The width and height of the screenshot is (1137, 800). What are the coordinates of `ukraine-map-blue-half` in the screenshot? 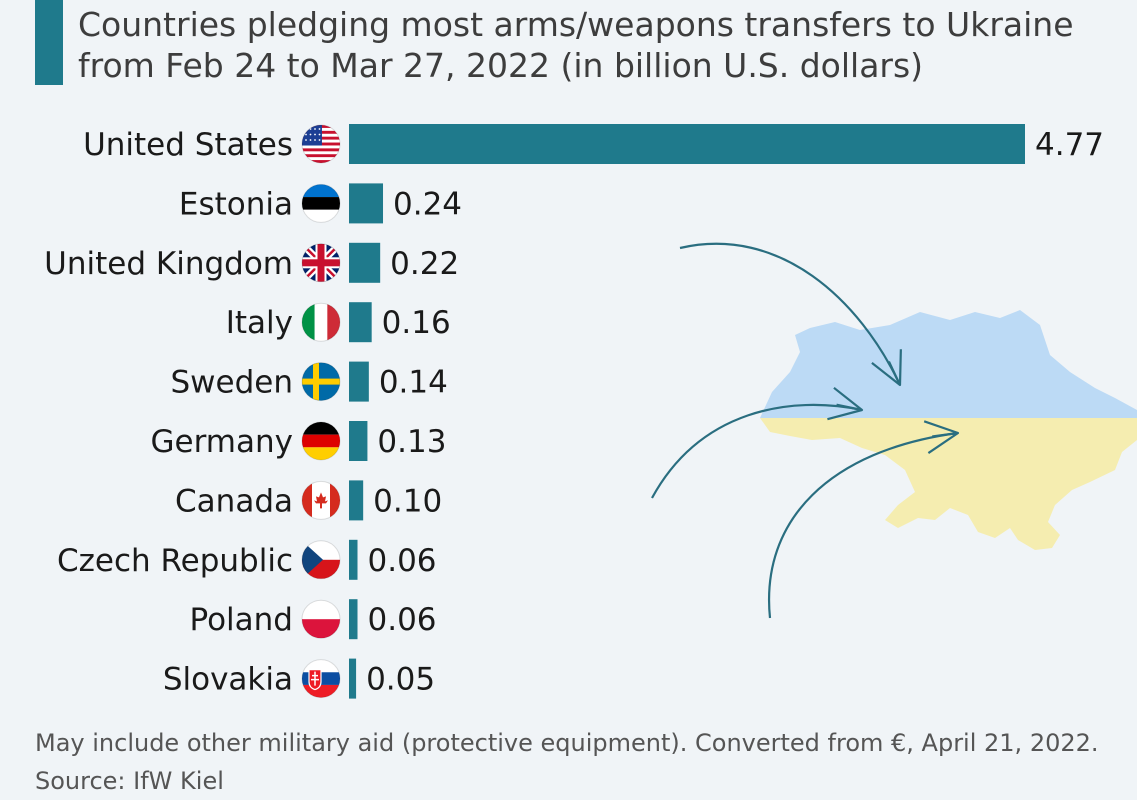 It's located at (948, 364).